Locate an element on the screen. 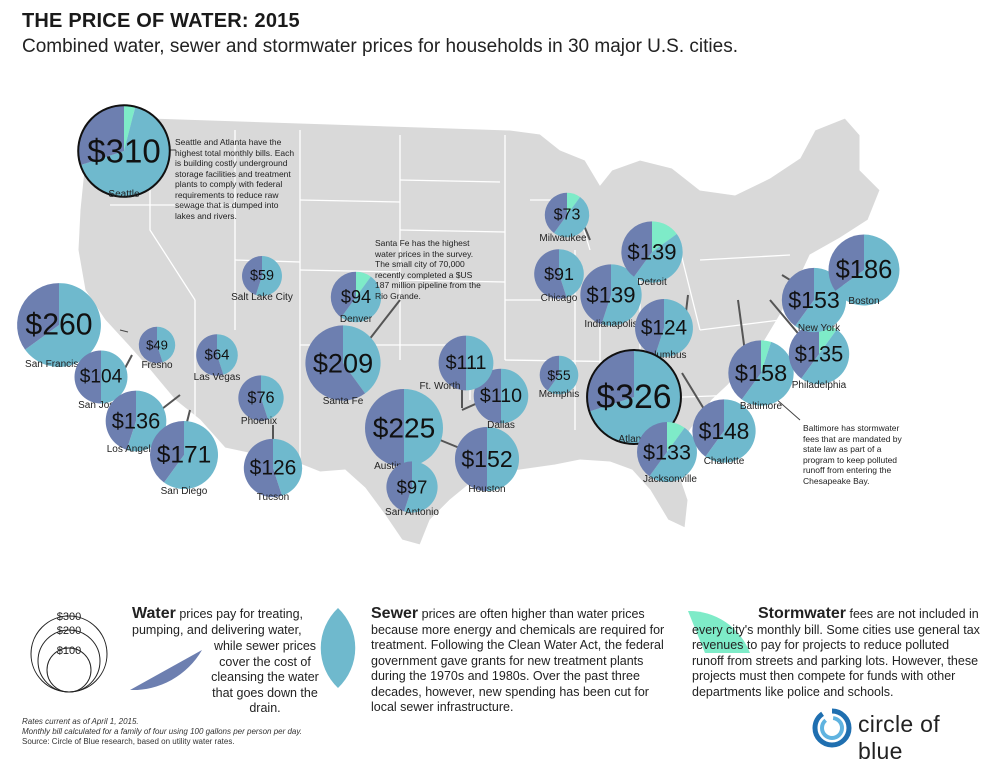 Image resolution: width=1000 pixels, height=763 pixels. bubble-las-vegas-water-share is located at coordinates (210, 355).